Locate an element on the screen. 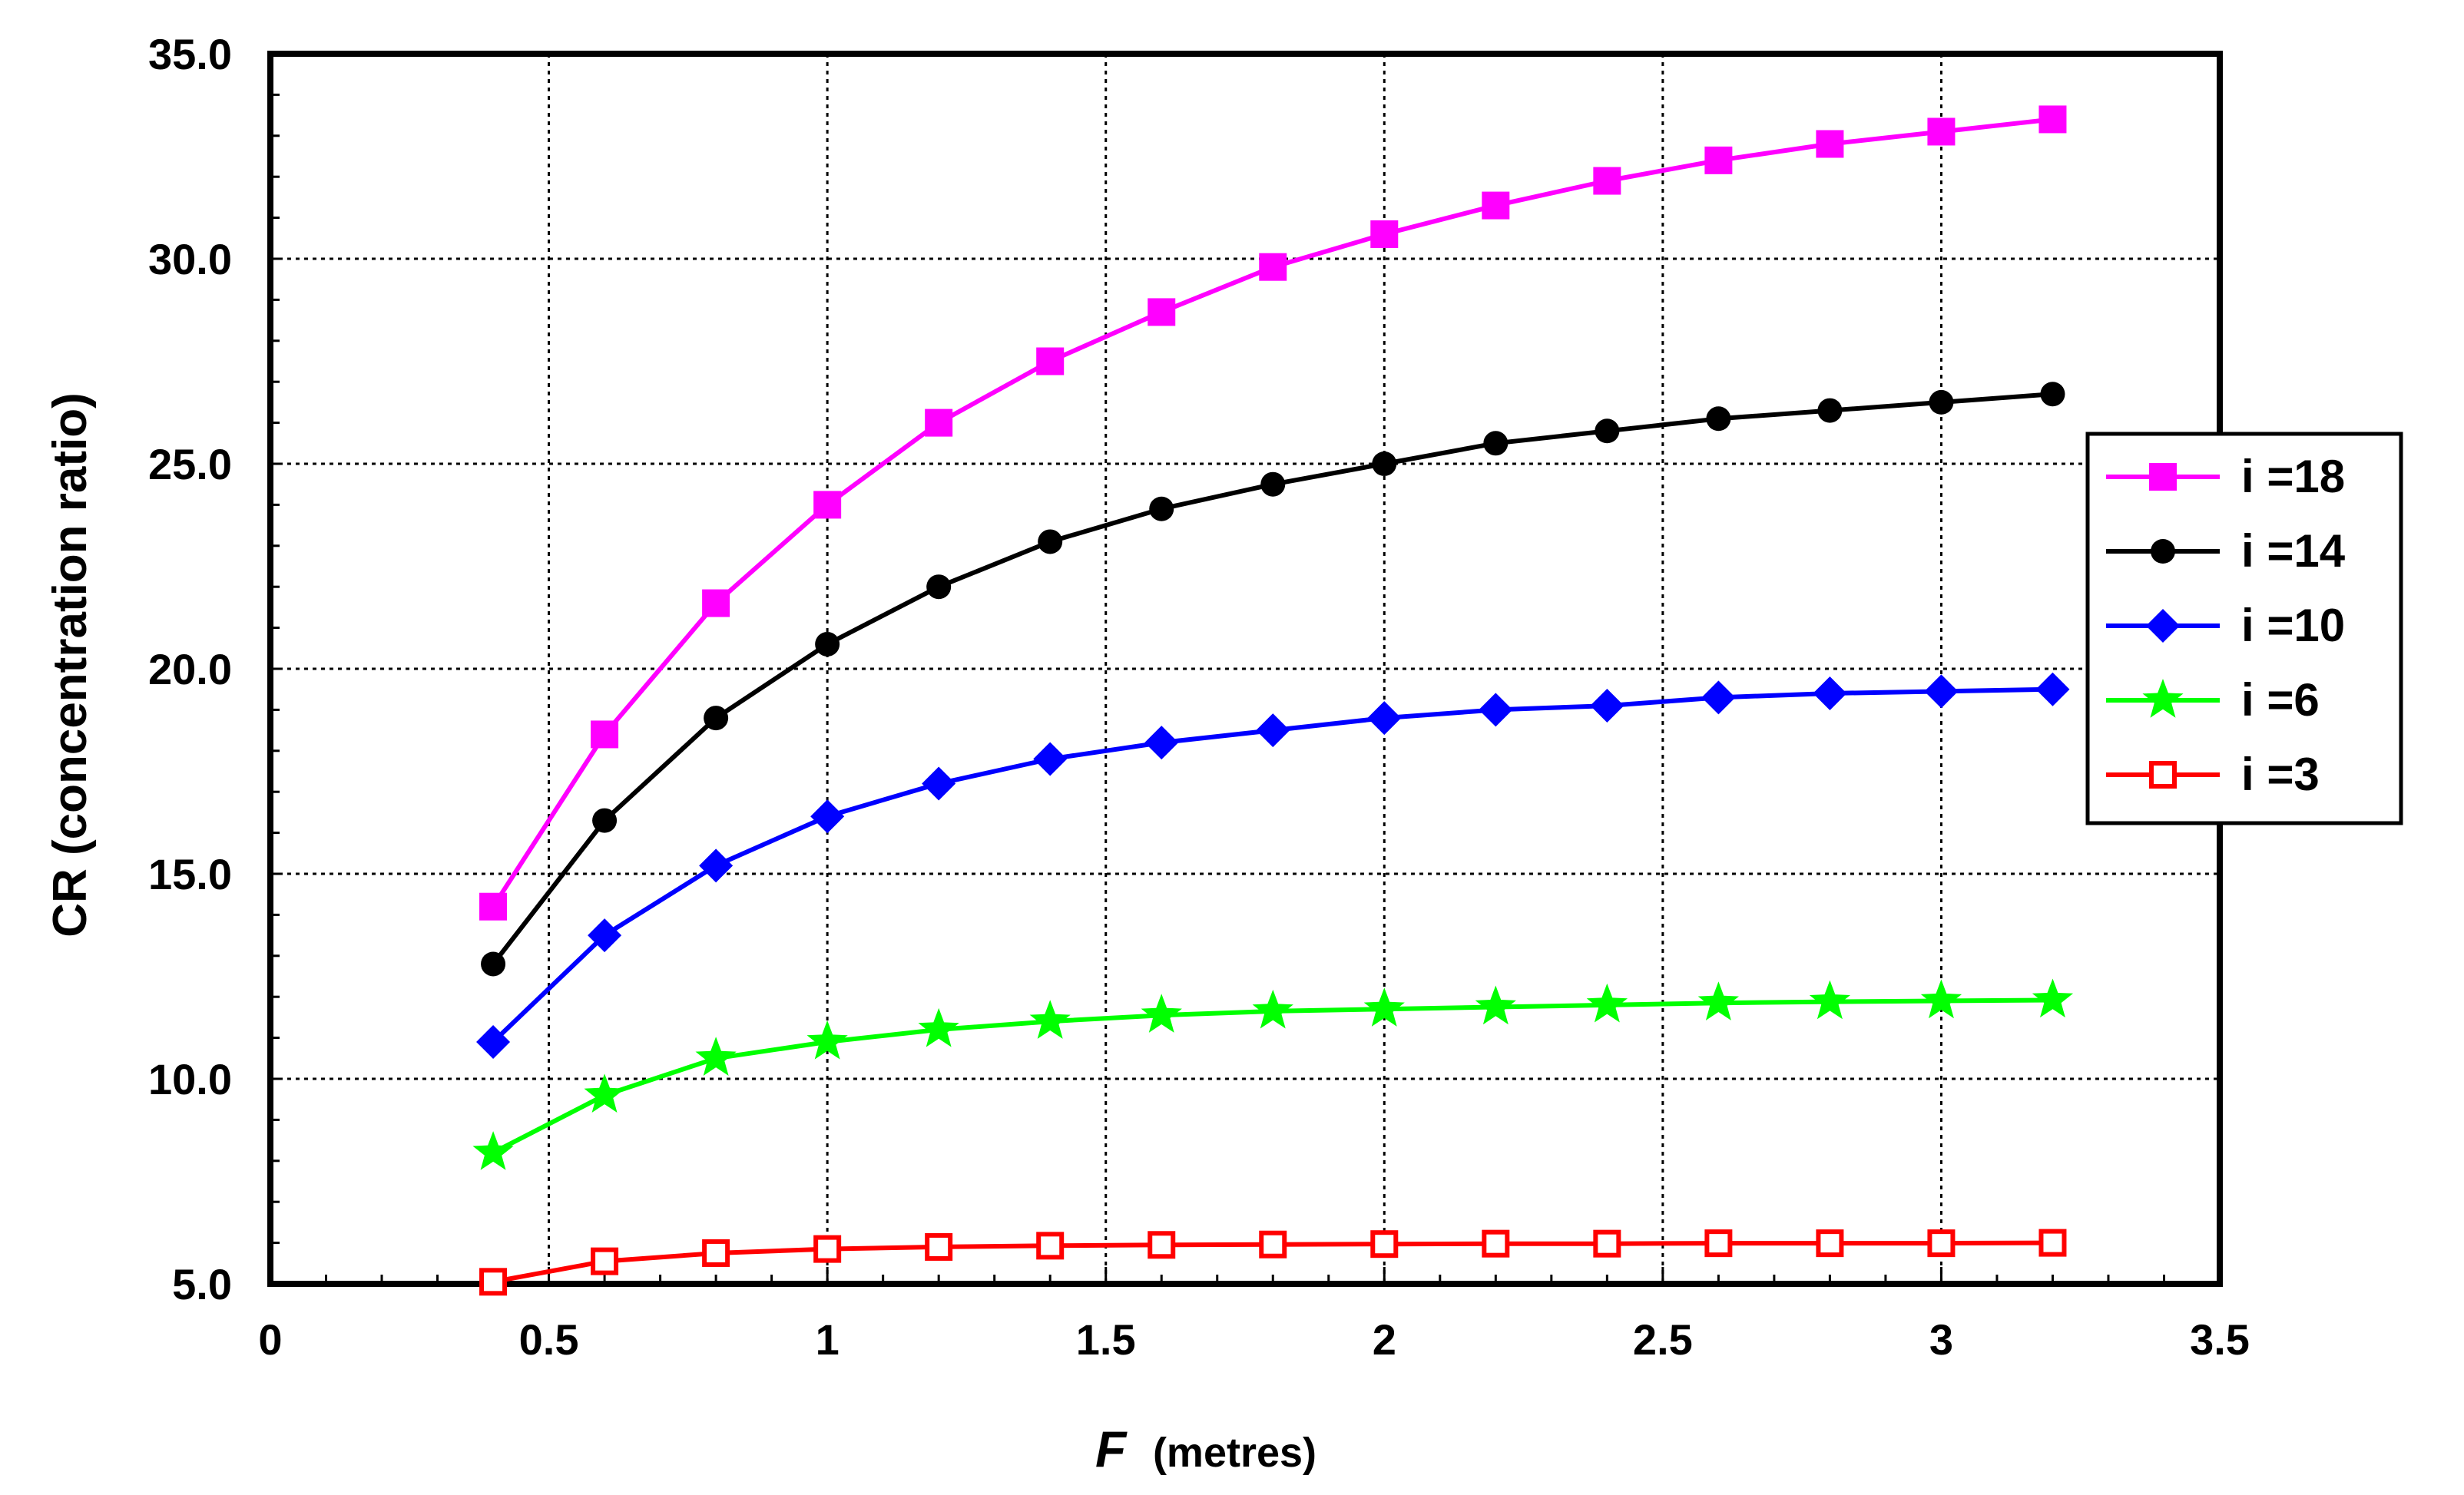  y-axis-title: CR (concentration ratio) is located at coordinates (70, 665).